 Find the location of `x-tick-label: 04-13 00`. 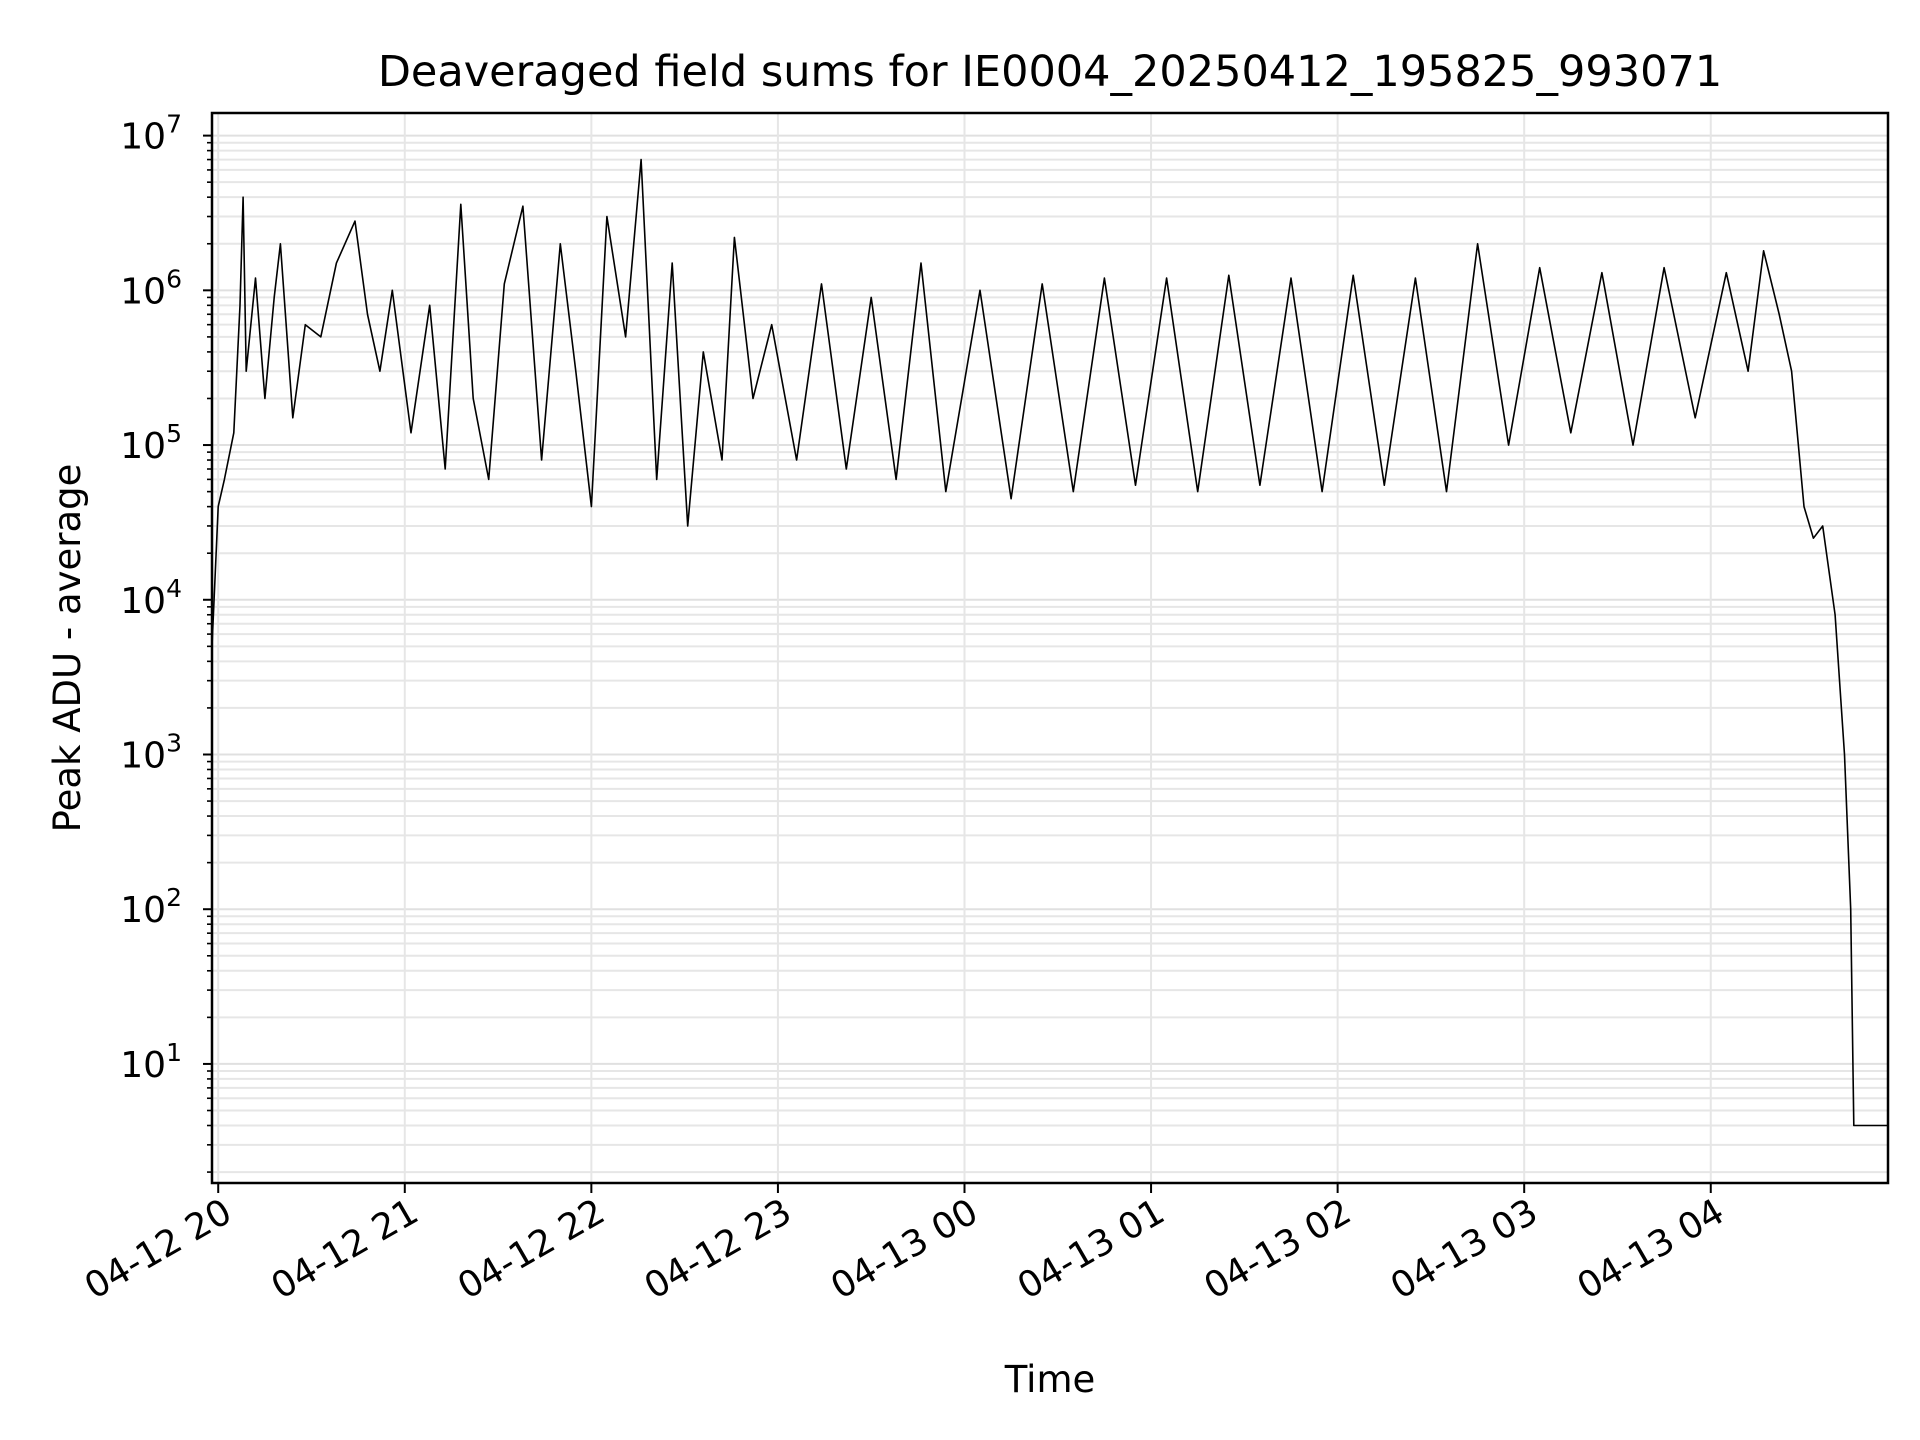

x-tick-label: 04-13 00 is located at coordinates (904, 1249).